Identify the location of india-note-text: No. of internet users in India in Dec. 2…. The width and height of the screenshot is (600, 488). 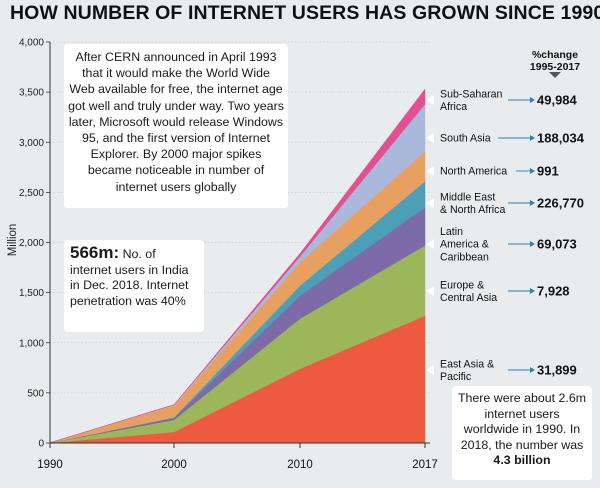
(129, 277).